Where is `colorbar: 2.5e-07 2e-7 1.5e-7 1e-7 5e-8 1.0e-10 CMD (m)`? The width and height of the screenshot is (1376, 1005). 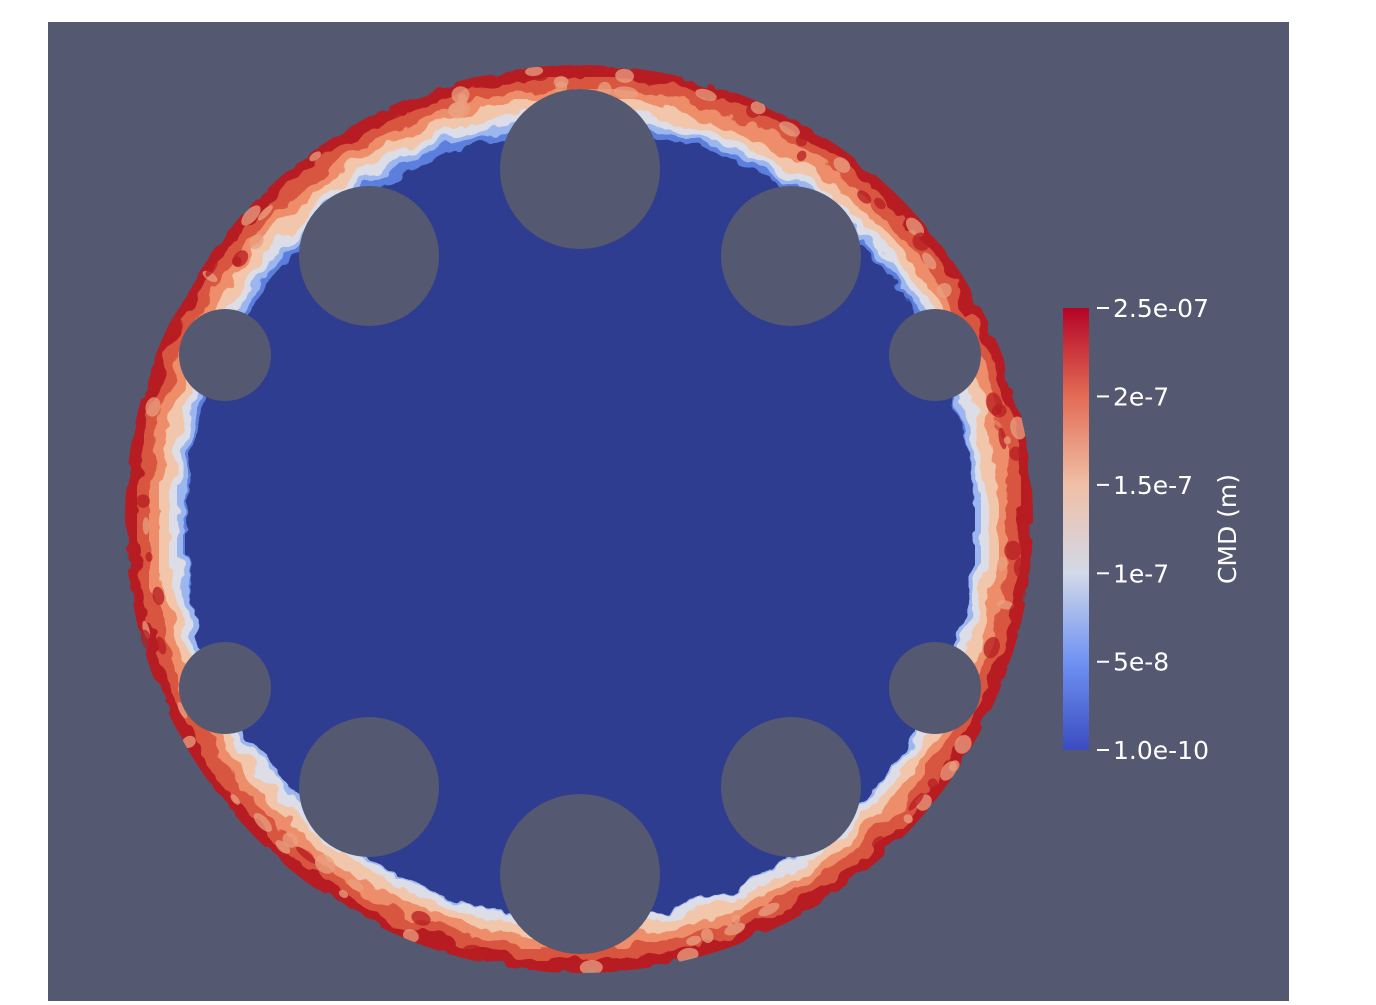
colorbar: 2.5e-07 2e-7 1.5e-7 1e-7 5e-8 1.0e-10 CMD (m) is located at coordinates (1152, 529).